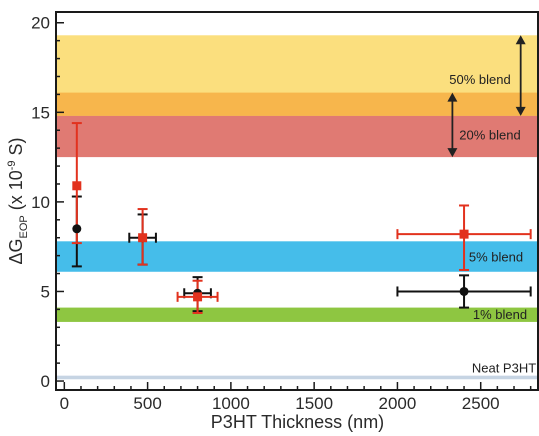 This screenshot has height=436, width=539. Describe the element at coordinates (147, 403) in the screenshot. I see `x-tick-label: 500` at that location.